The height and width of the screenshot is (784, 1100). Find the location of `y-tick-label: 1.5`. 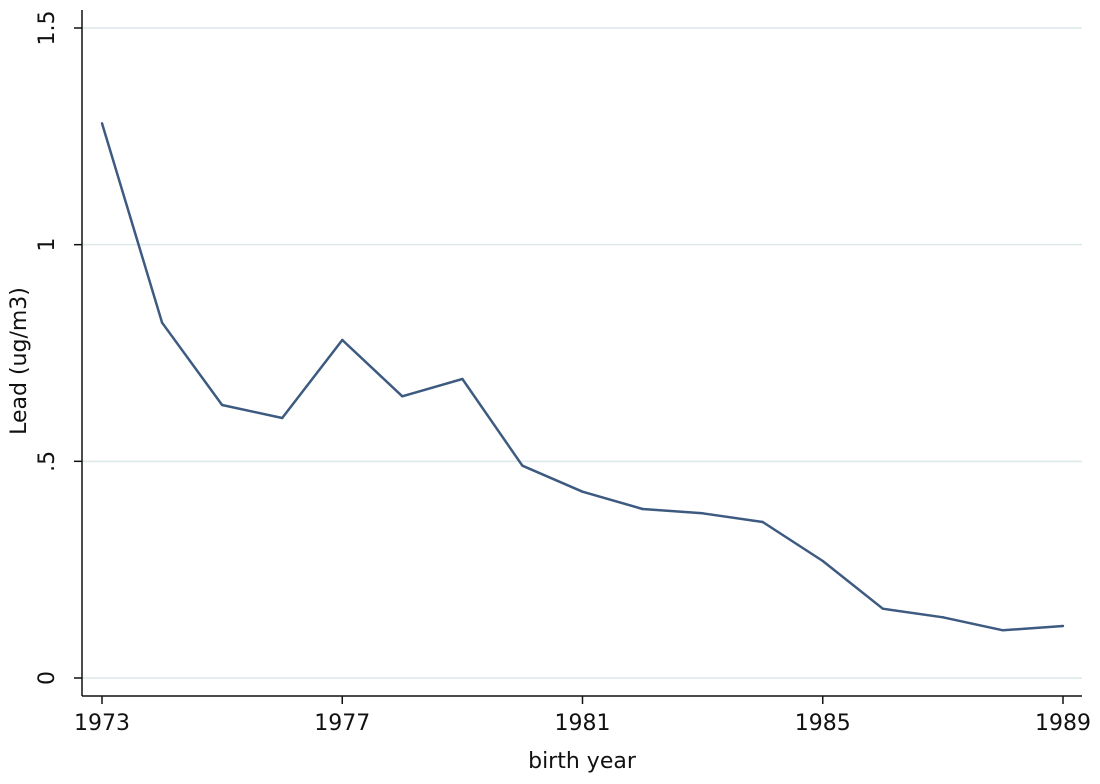

y-tick-label: 1.5 is located at coordinates (47, 28).